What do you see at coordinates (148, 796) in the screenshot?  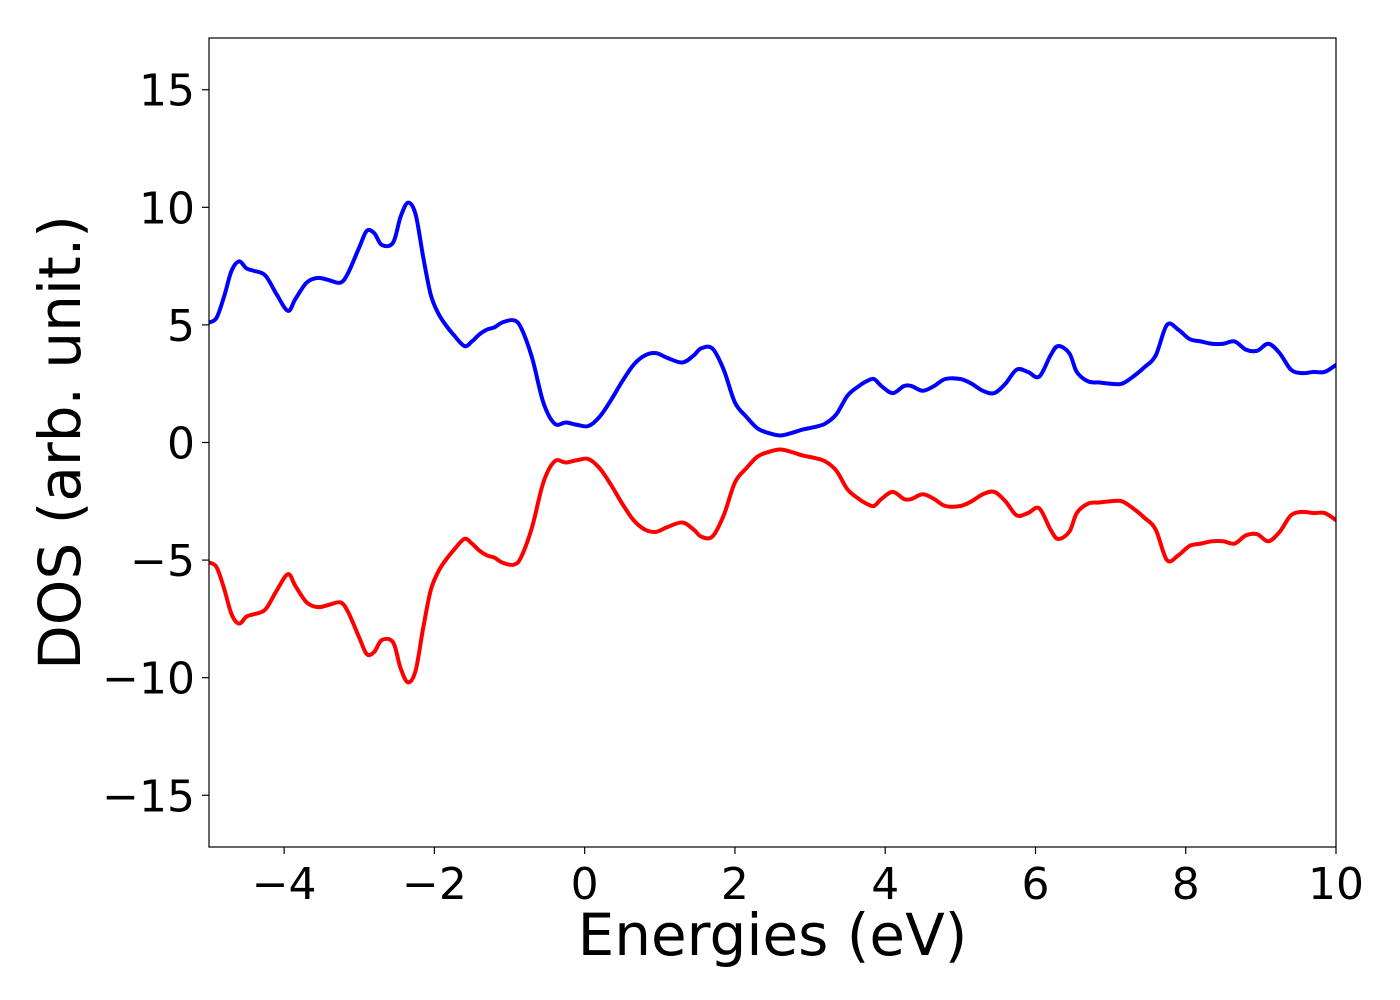 I see `y-tick-label: −15` at bounding box center [148, 796].